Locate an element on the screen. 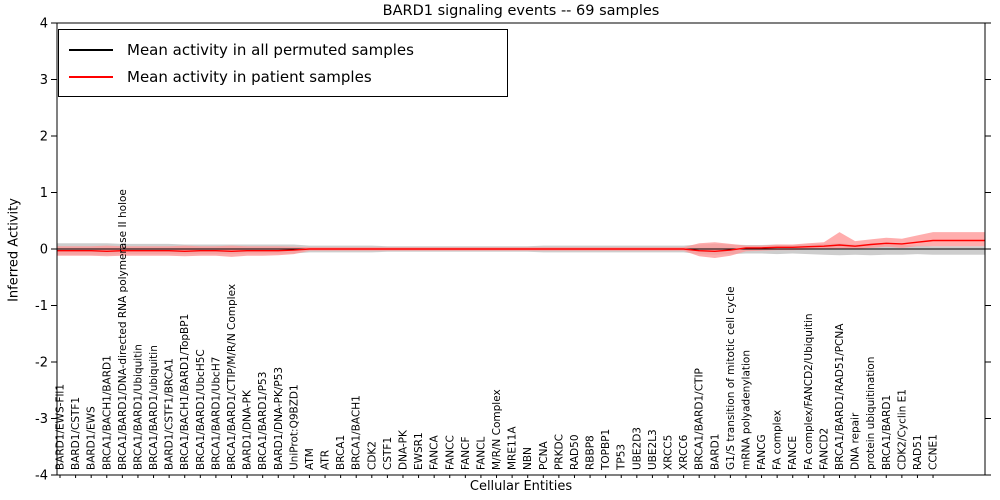  x-category-label: UniProt:Q9BZD1 is located at coordinates (294, 427).